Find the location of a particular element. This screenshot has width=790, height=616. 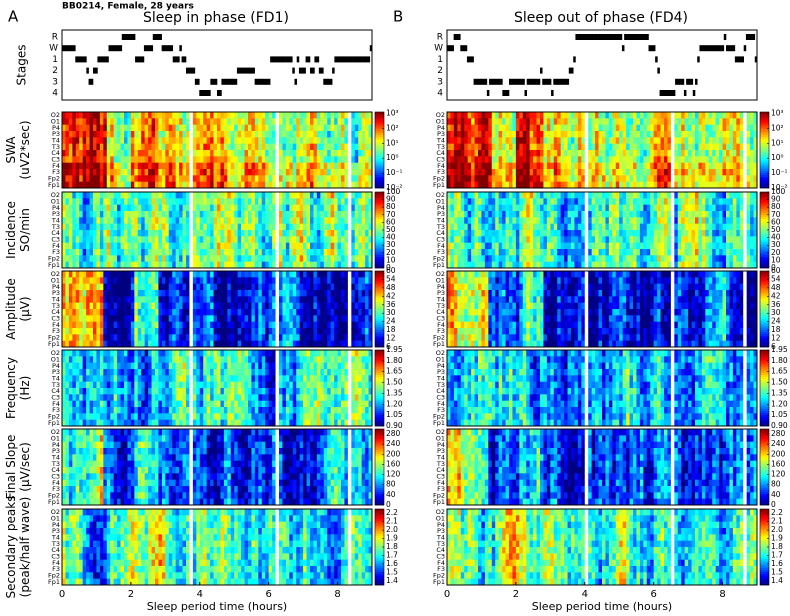

colorbar-tick-label: 18 is located at coordinates (391, 329).